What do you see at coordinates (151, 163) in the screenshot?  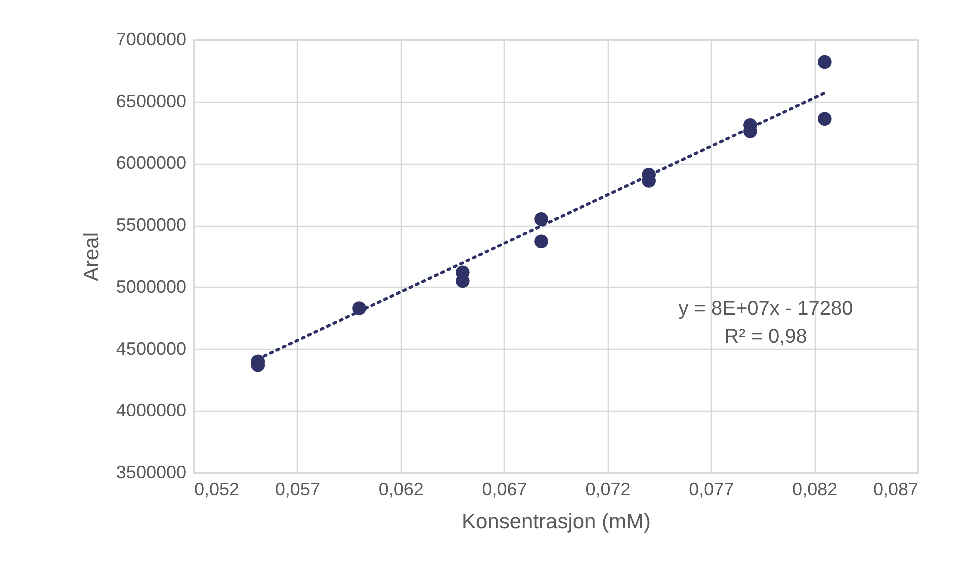 I see `y-tick-label: 6000000` at bounding box center [151, 163].